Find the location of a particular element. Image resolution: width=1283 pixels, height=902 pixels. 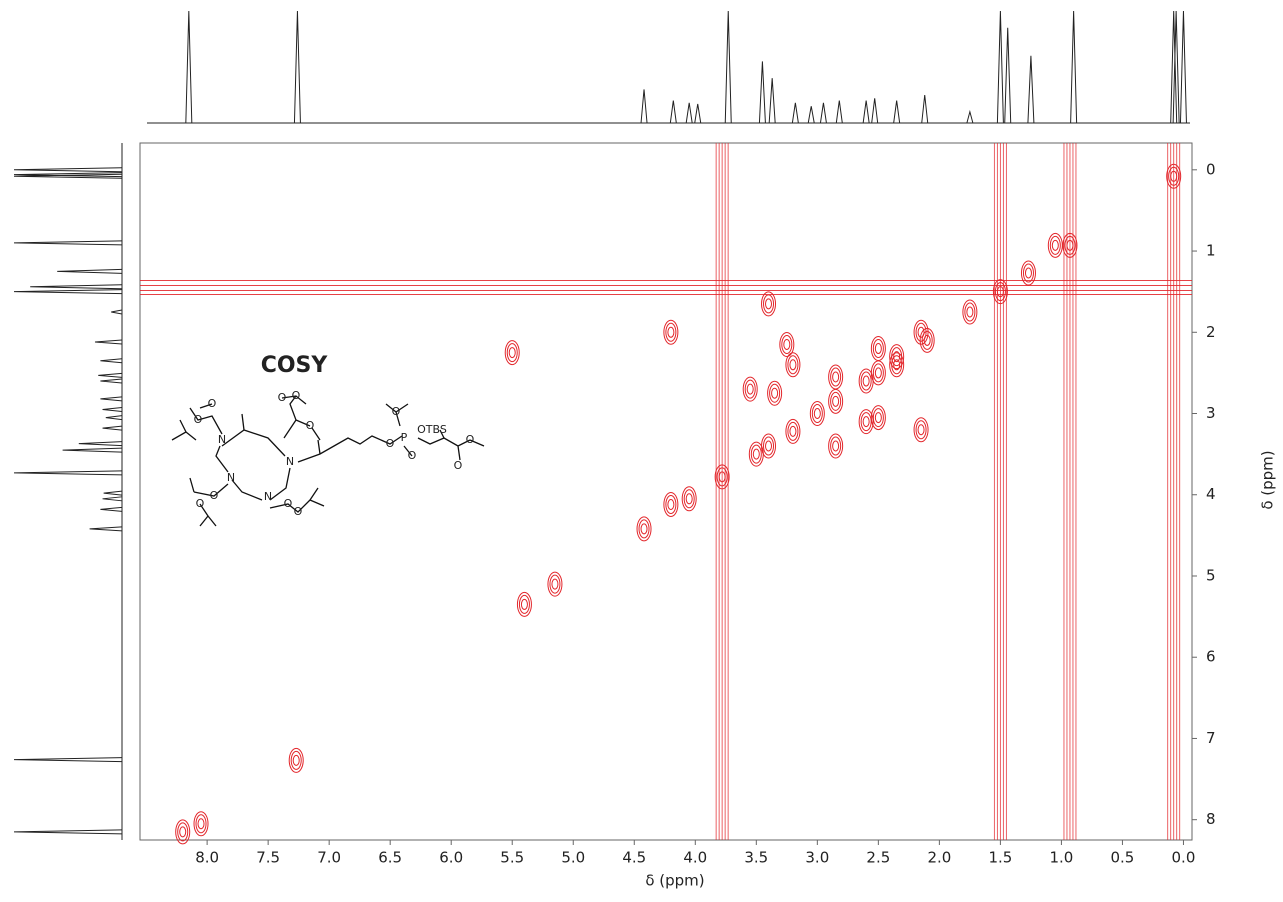

x-tick-label: 3.0 is located at coordinates (817, 858).